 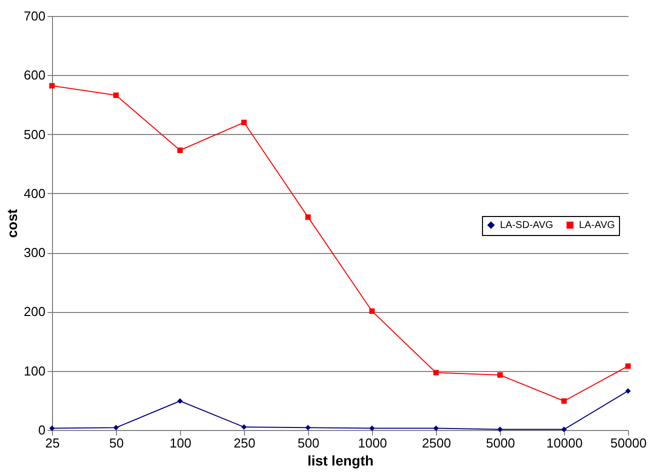 What do you see at coordinates (12, 223) in the screenshot?
I see `y-axis-title: cost` at bounding box center [12, 223].